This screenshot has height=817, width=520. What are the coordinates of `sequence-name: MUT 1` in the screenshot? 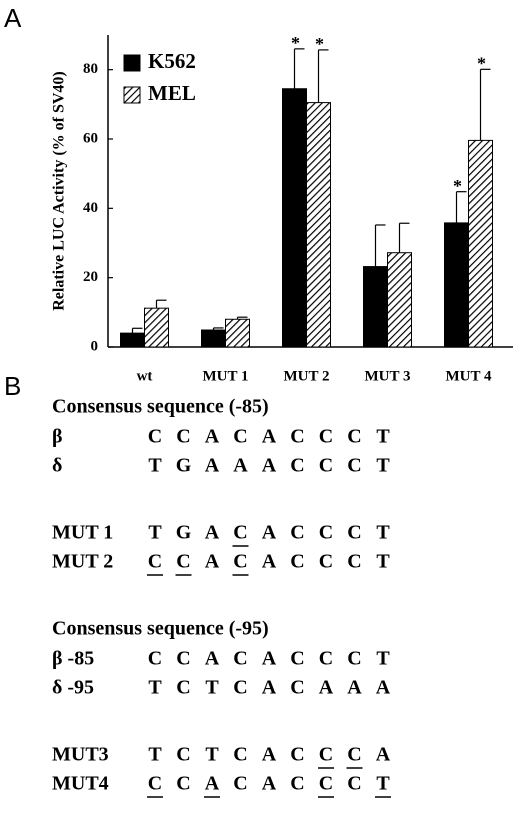 It's located at (82, 533).